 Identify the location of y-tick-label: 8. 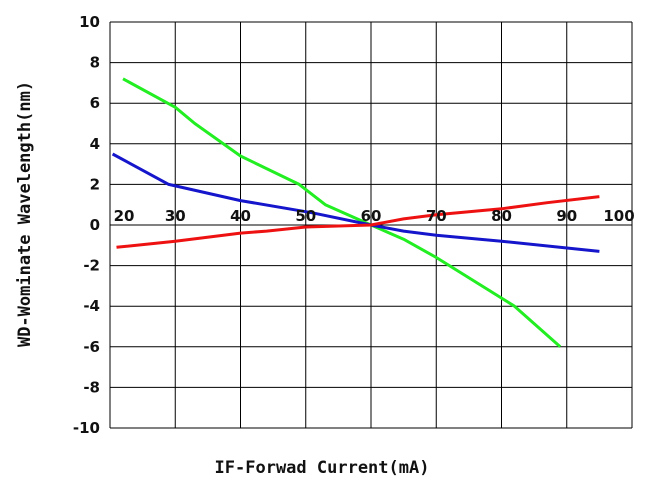
(95, 63).